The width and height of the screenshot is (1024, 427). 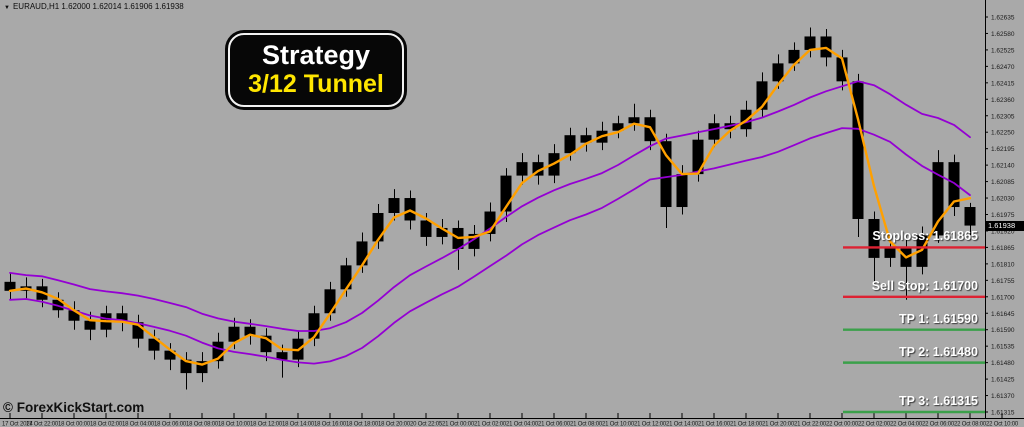 What do you see at coordinates (490, 424) in the screenshot?
I see `x-axis-label: 21 Oct 02:00` at bounding box center [490, 424].